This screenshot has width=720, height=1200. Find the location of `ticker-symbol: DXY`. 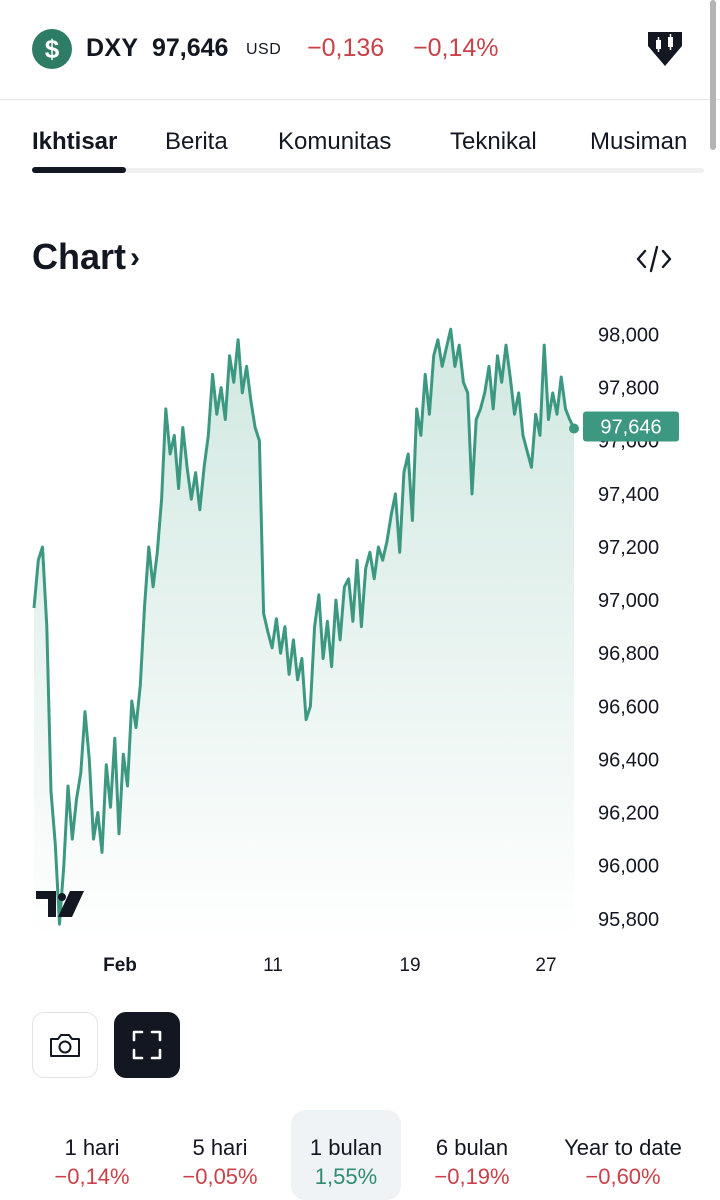

ticker-symbol: DXY is located at coordinates (112, 48).